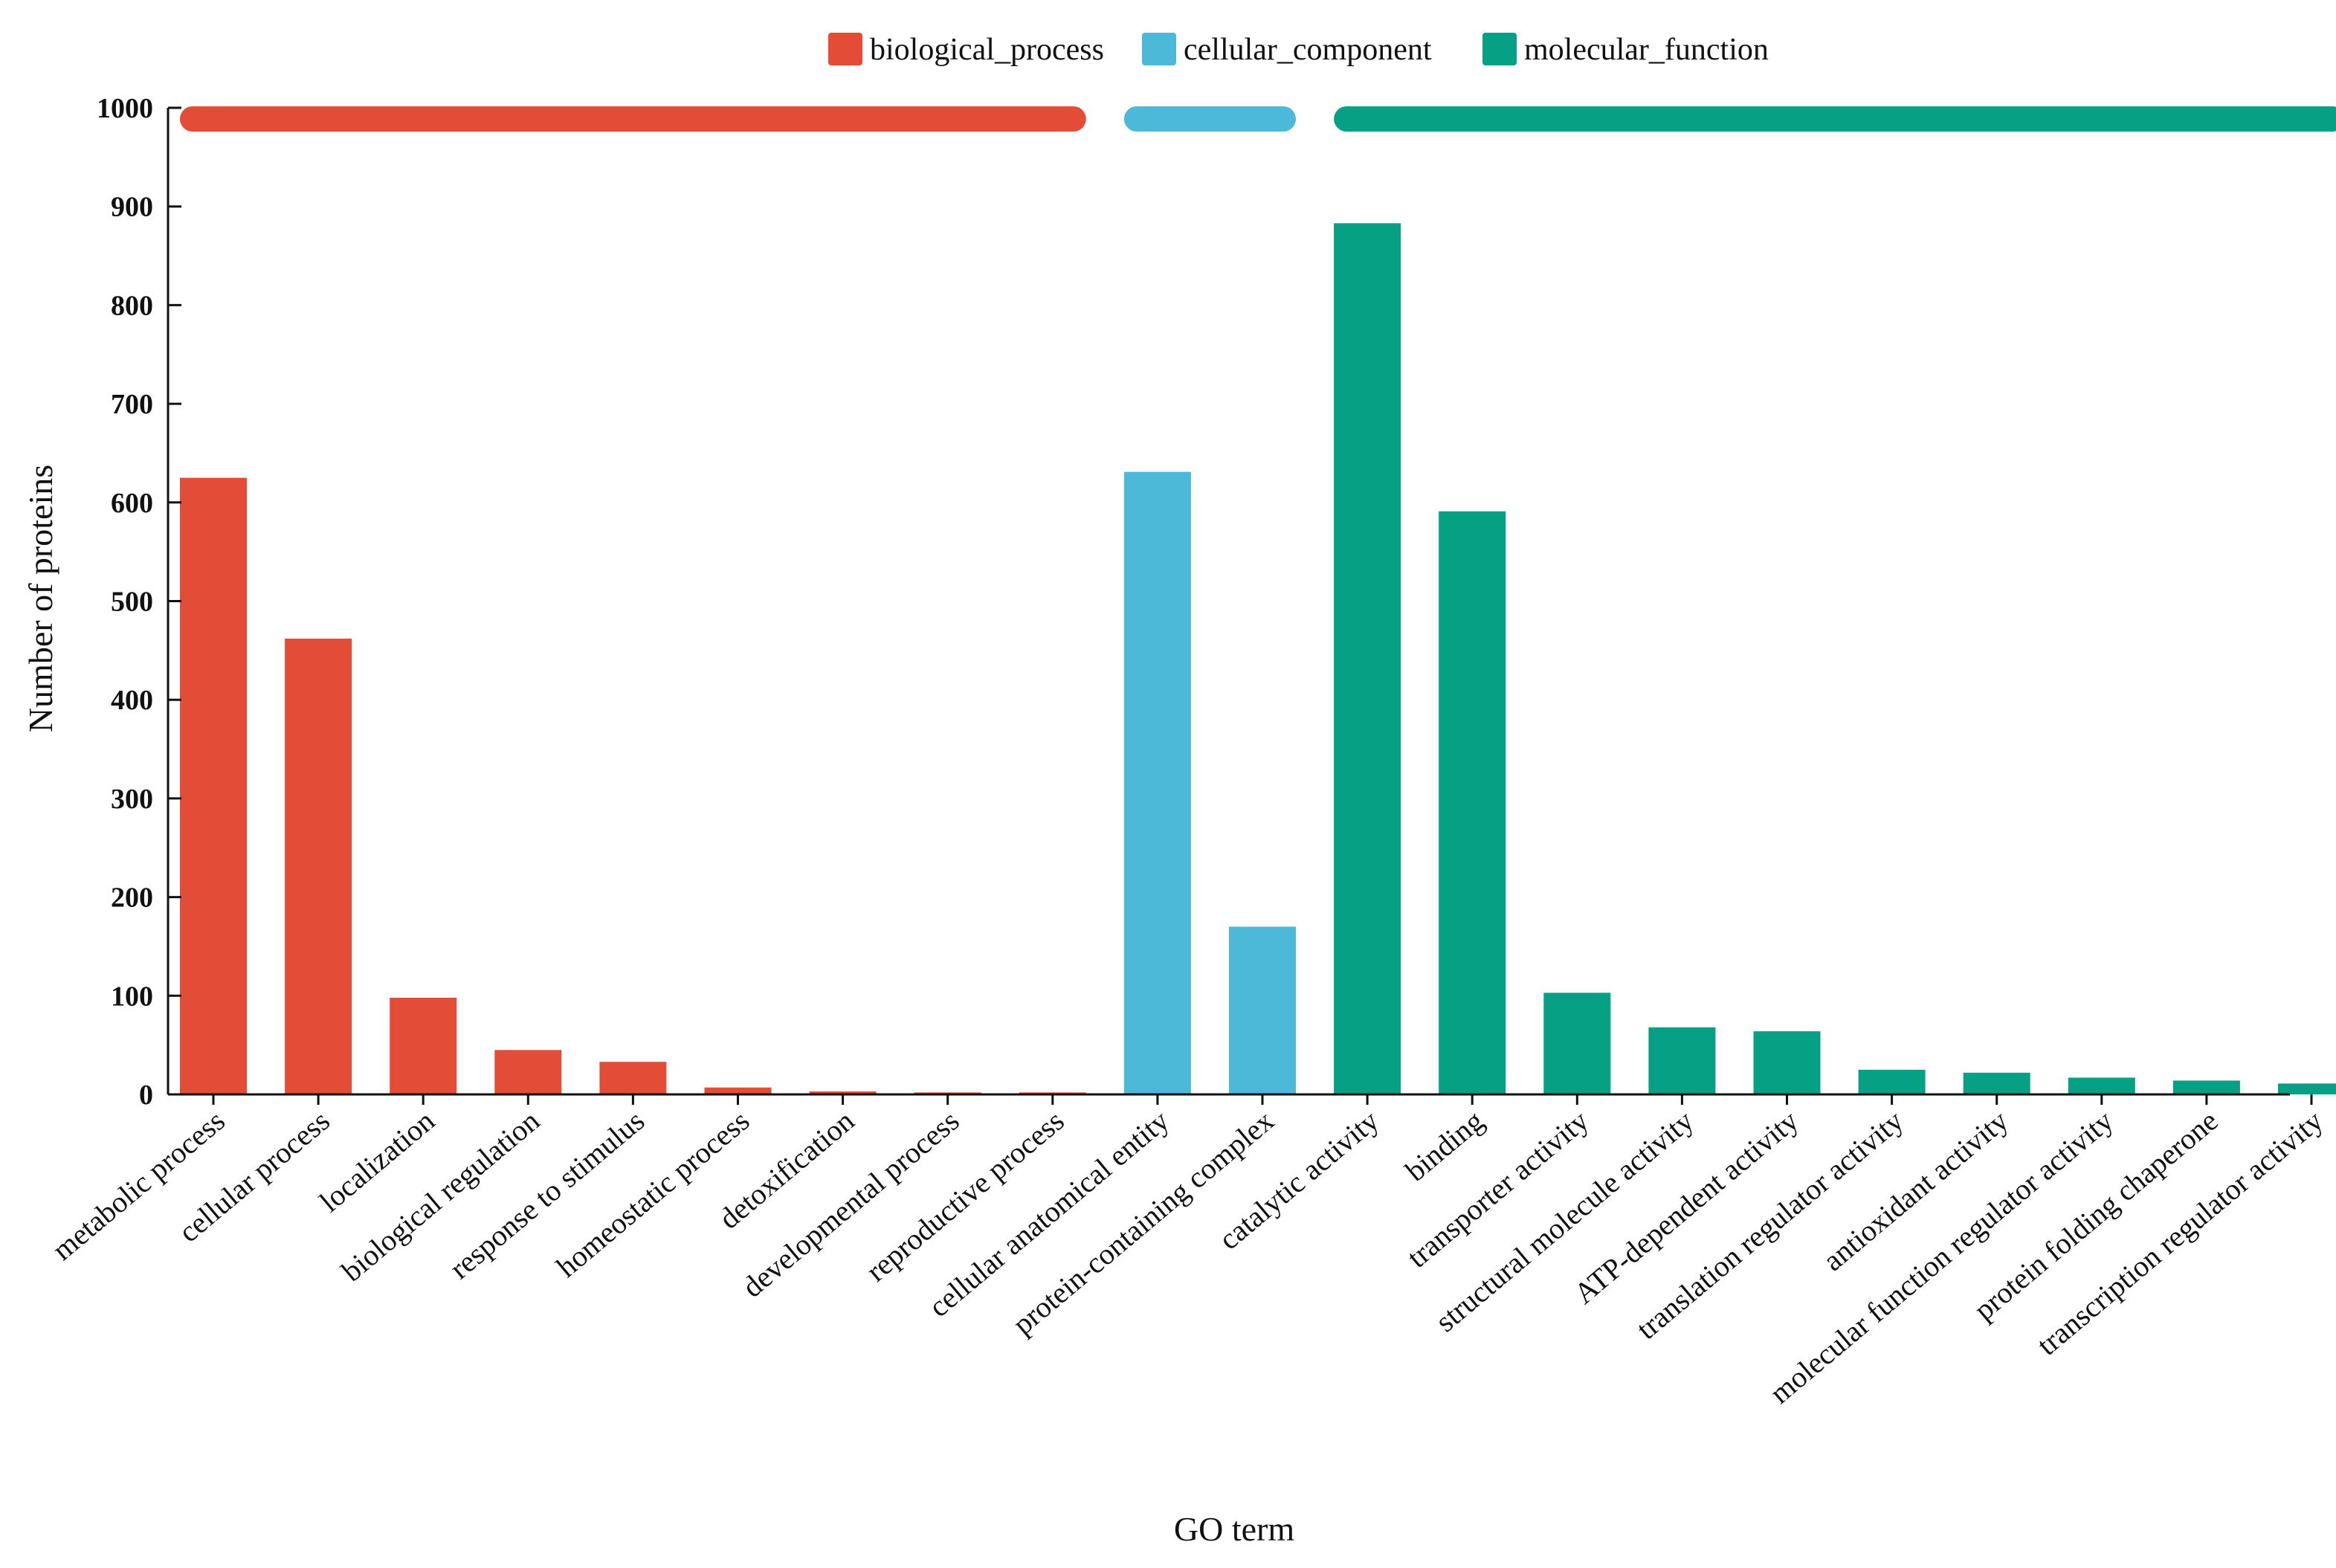 This screenshot has height=1568, width=2336. What do you see at coordinates (1577, 1043) in the screenshot?
I see `bar-transporter-activity` at bounding box center [1577, 1043].